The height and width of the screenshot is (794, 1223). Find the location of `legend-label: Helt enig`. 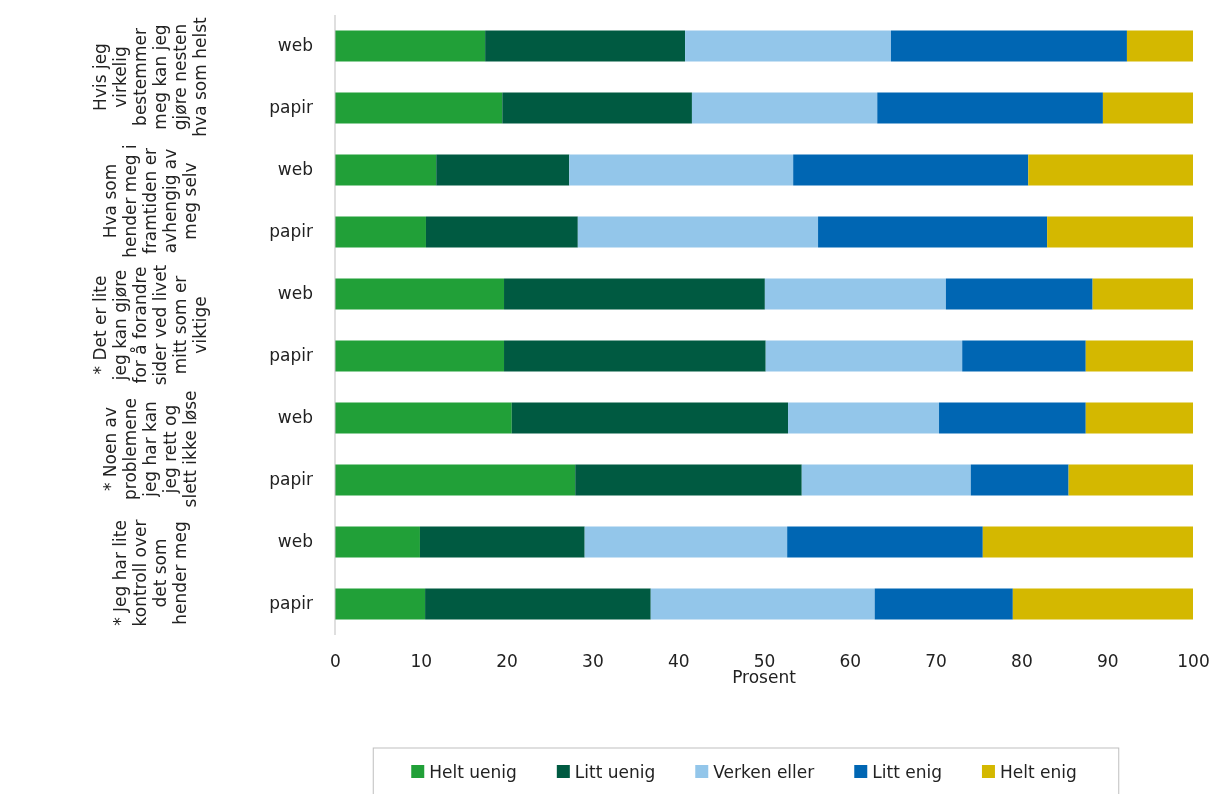

legend-label: Helt enig is located at coordinates (1038, 772).